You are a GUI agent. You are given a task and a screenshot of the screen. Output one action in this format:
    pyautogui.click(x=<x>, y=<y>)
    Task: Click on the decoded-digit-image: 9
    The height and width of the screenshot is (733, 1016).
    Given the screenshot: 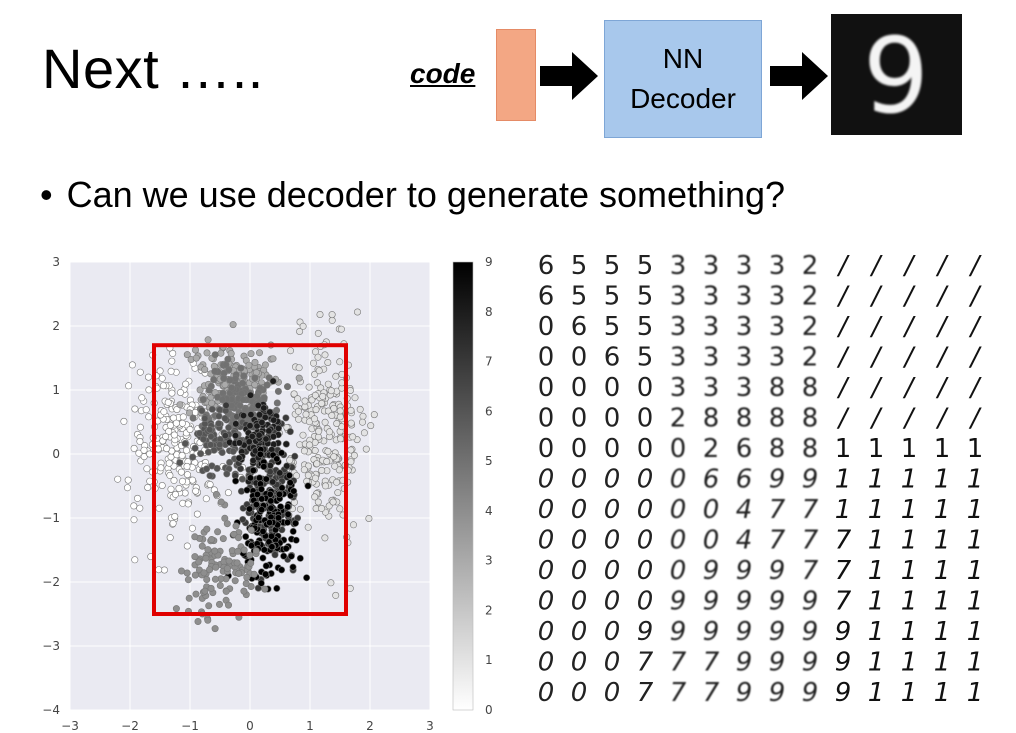 What is the action you would take?
    pyautogui.click(x=896, y=74)
    